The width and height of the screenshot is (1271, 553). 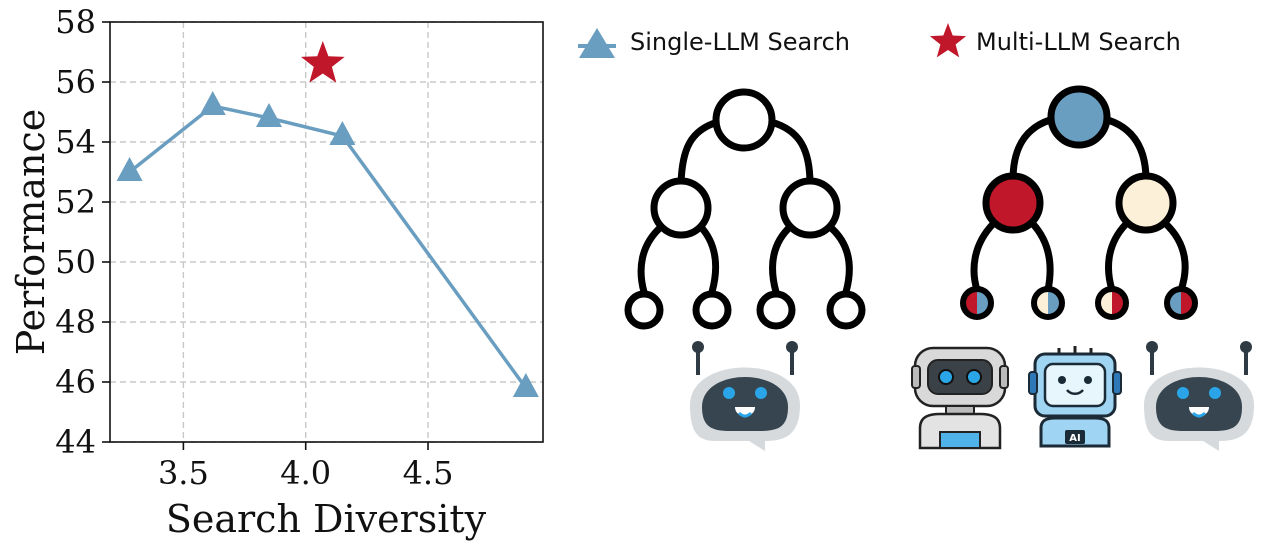 I want to click on star-marker-icon, so click(x=948, y=40).